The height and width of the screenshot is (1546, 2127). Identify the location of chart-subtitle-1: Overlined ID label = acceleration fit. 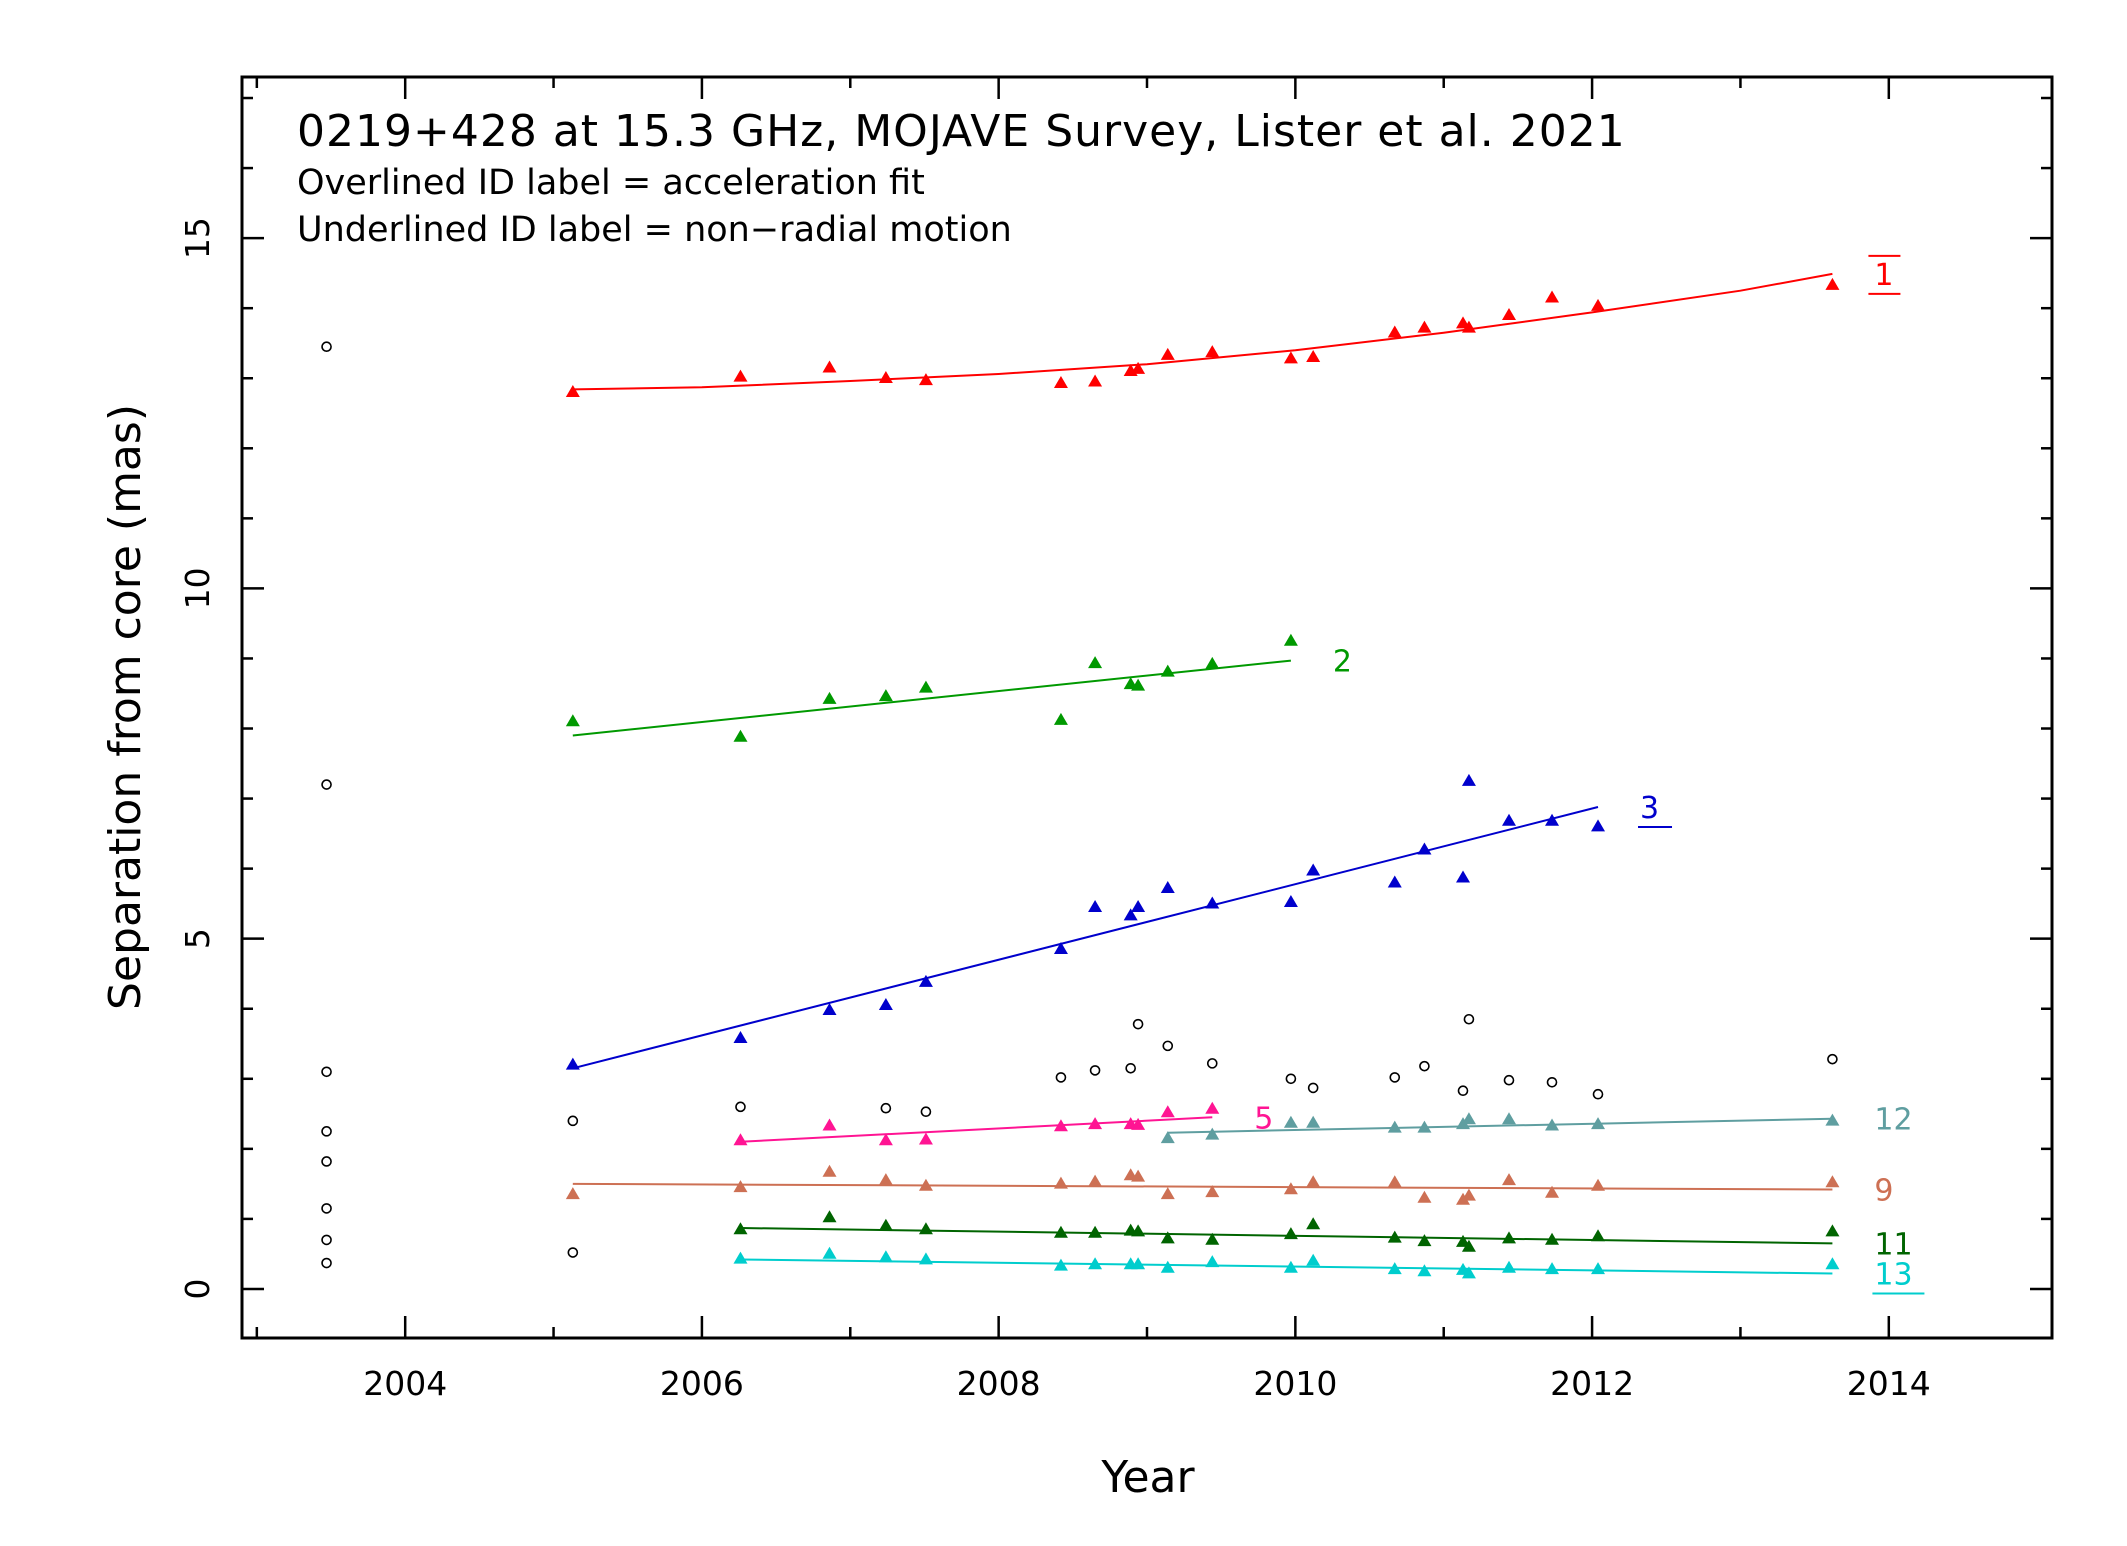
(611, 183).